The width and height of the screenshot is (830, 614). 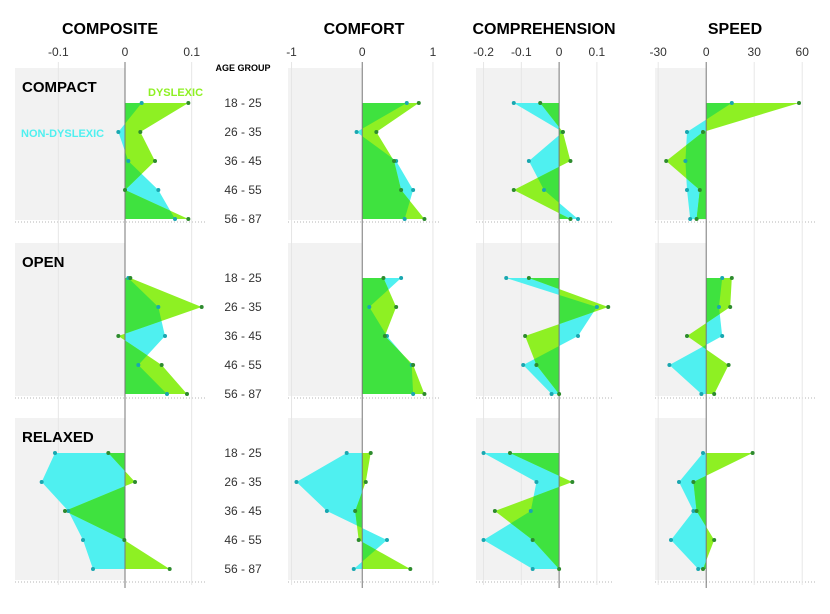 What do you see at coordinates (723, 511) in the screenshot?
I see `dyslexic-area-speed-relaxed` at bounding box center [723, 511].